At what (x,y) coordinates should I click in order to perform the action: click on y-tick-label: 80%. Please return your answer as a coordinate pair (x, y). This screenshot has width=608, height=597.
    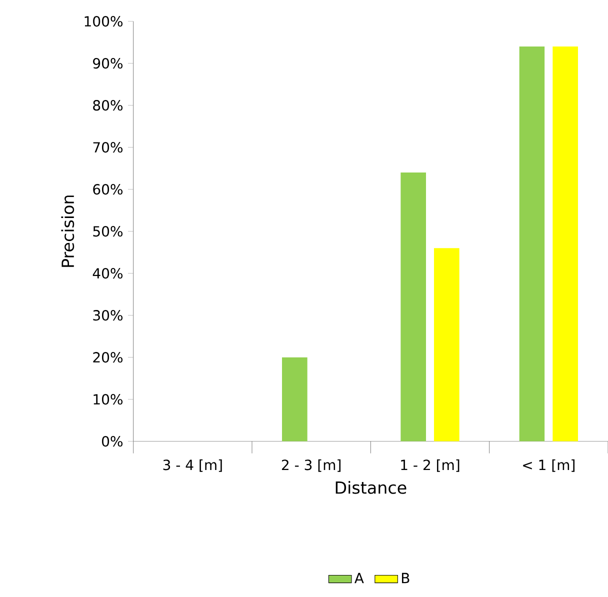
    Looking at the image, I should click on (108, 105).